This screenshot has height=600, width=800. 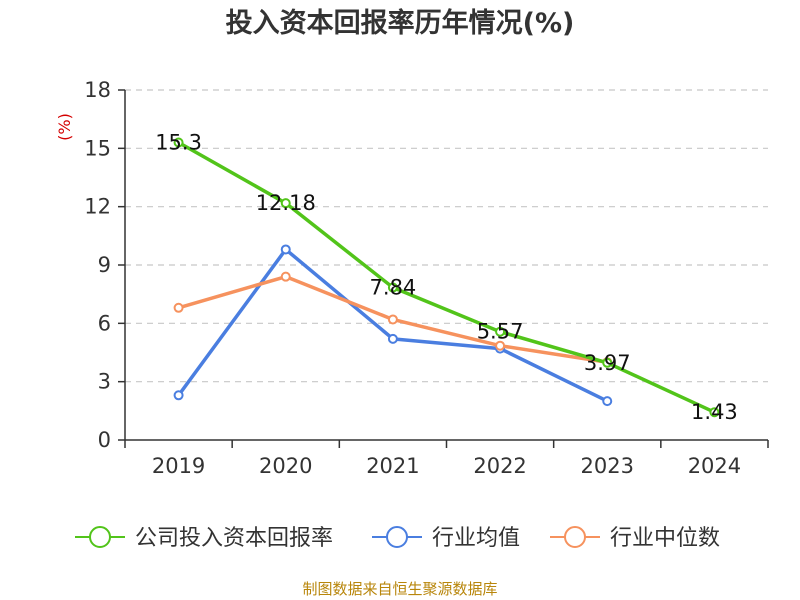 I want to click on data-label: 5.57, so click(x=500, y=332).